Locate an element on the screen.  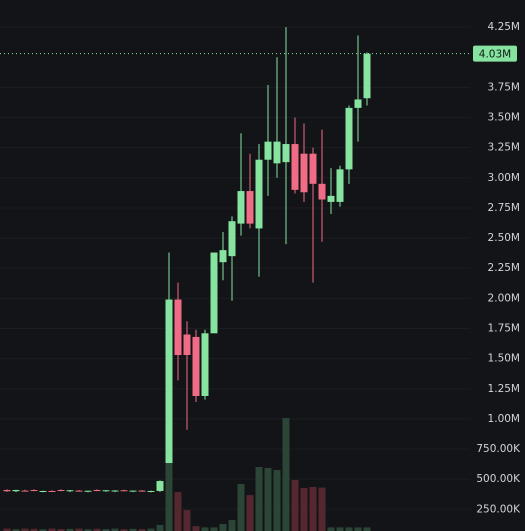
y-tick-label: 3.50M is located at coordinates (504, 118).